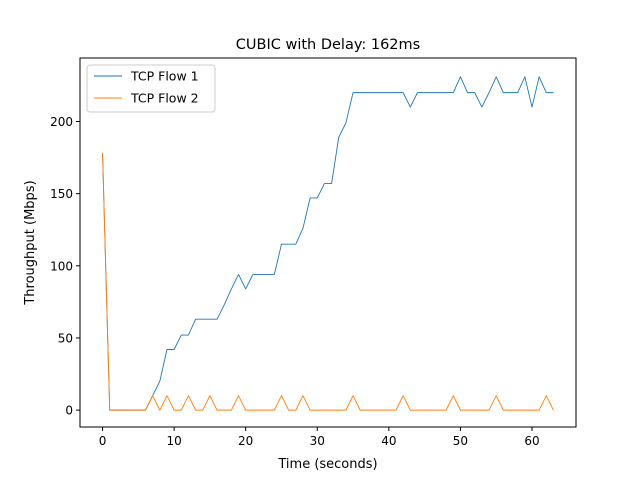 The image size is (640, 480). I want to click on x-tick-label: 10, so click(173, 441).